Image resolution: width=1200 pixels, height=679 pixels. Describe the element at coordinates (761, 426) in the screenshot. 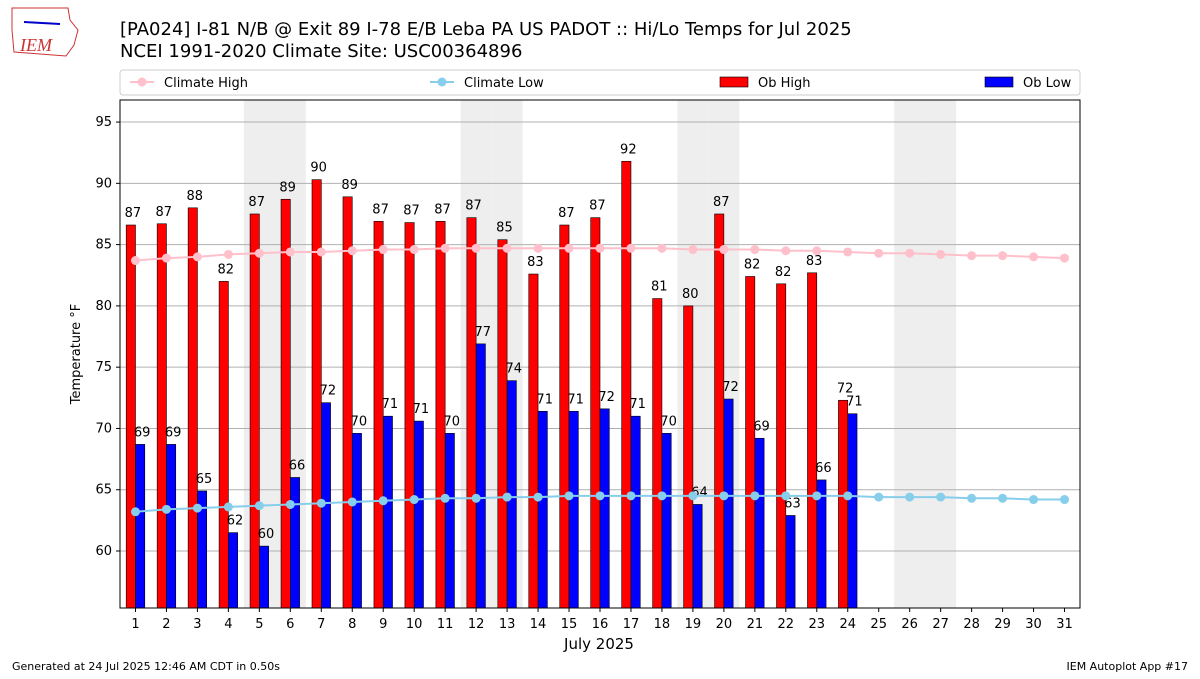

I see `value-label: 69` at that location.